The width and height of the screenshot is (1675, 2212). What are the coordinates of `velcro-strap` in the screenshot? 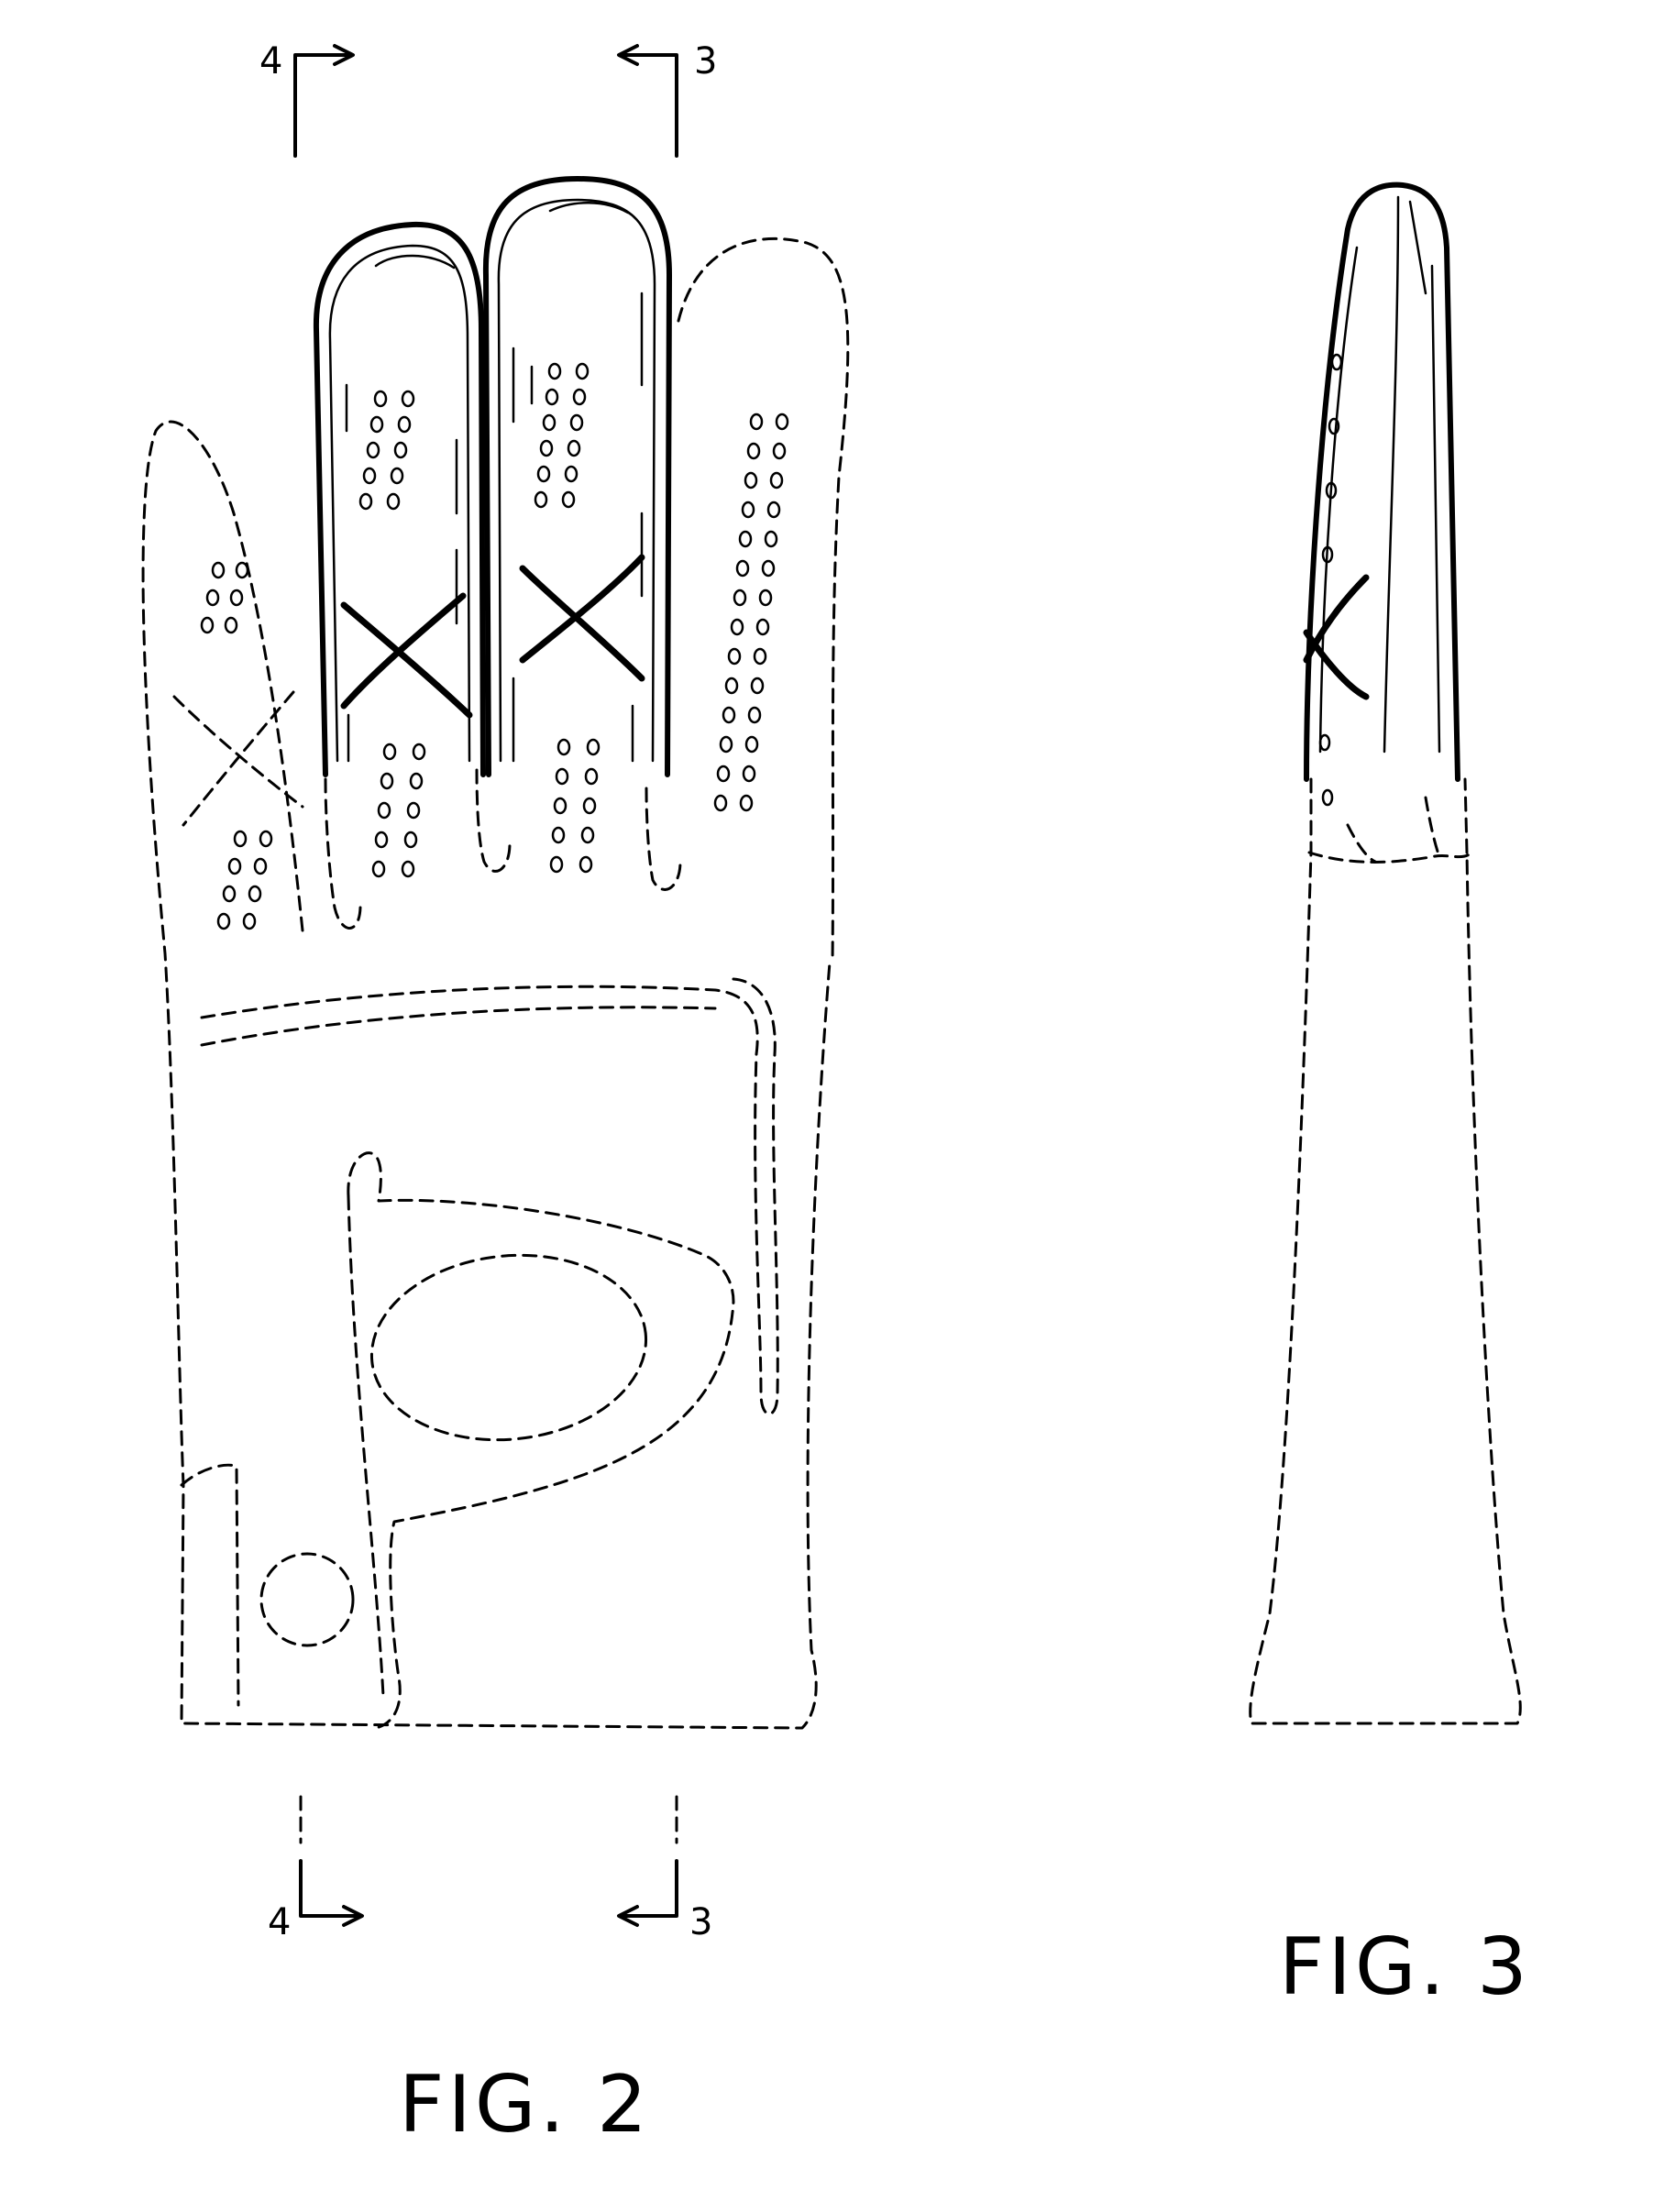 It's located at (541, 1440).